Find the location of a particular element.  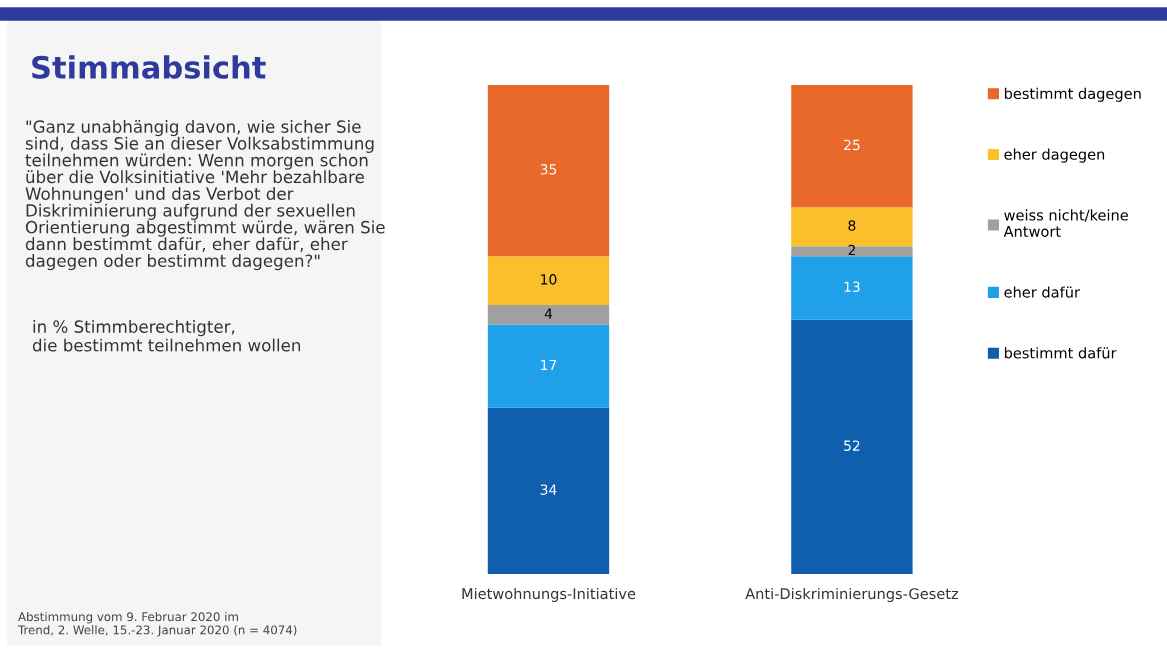

legend-label: eher dagegen is located at coordinates (1054, 155).